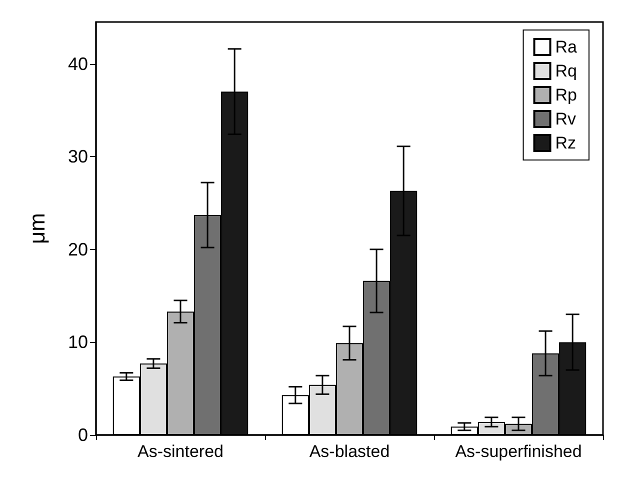 This screenshot has height=477, width=619. Describe the element at coordinates (78, 249) in the screenshot. I see `y-tick-label: 20` at that location.